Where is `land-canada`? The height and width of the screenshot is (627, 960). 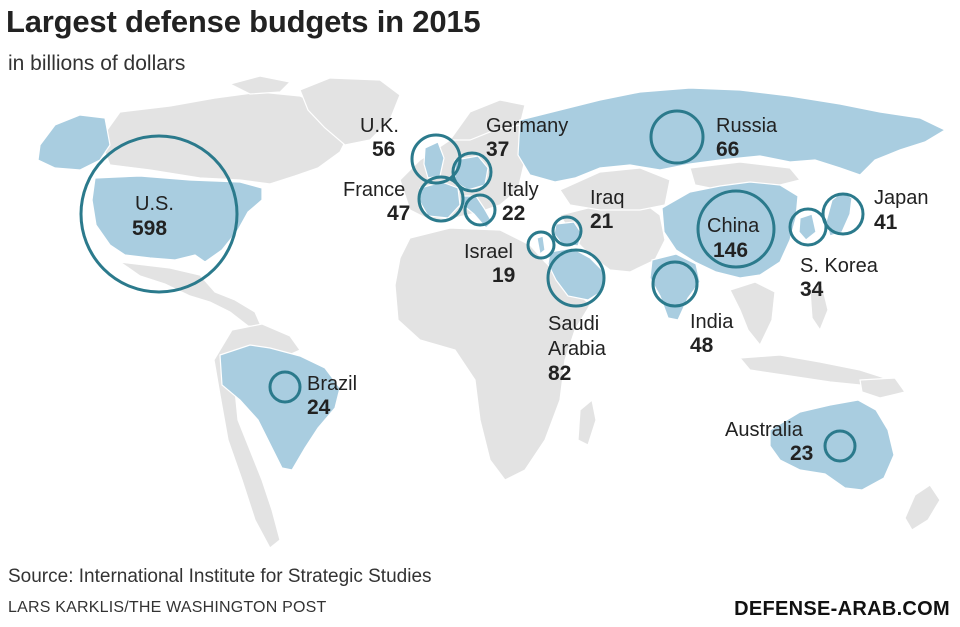 land-canada is located at coordinates (226, 138).